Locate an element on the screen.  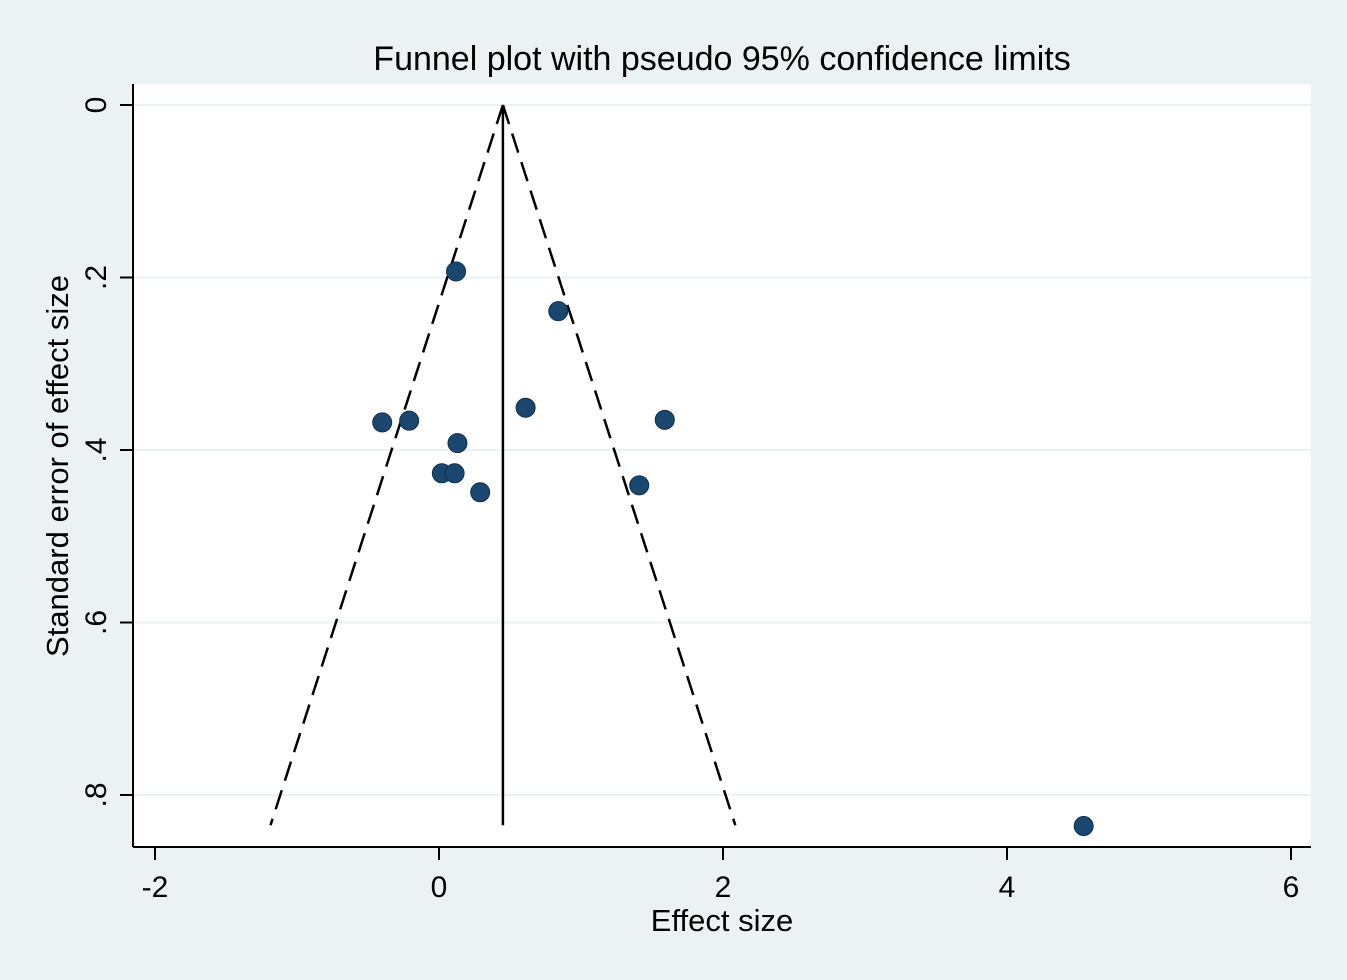
y-tick-label: .4 is located at coordinates (96, 449).